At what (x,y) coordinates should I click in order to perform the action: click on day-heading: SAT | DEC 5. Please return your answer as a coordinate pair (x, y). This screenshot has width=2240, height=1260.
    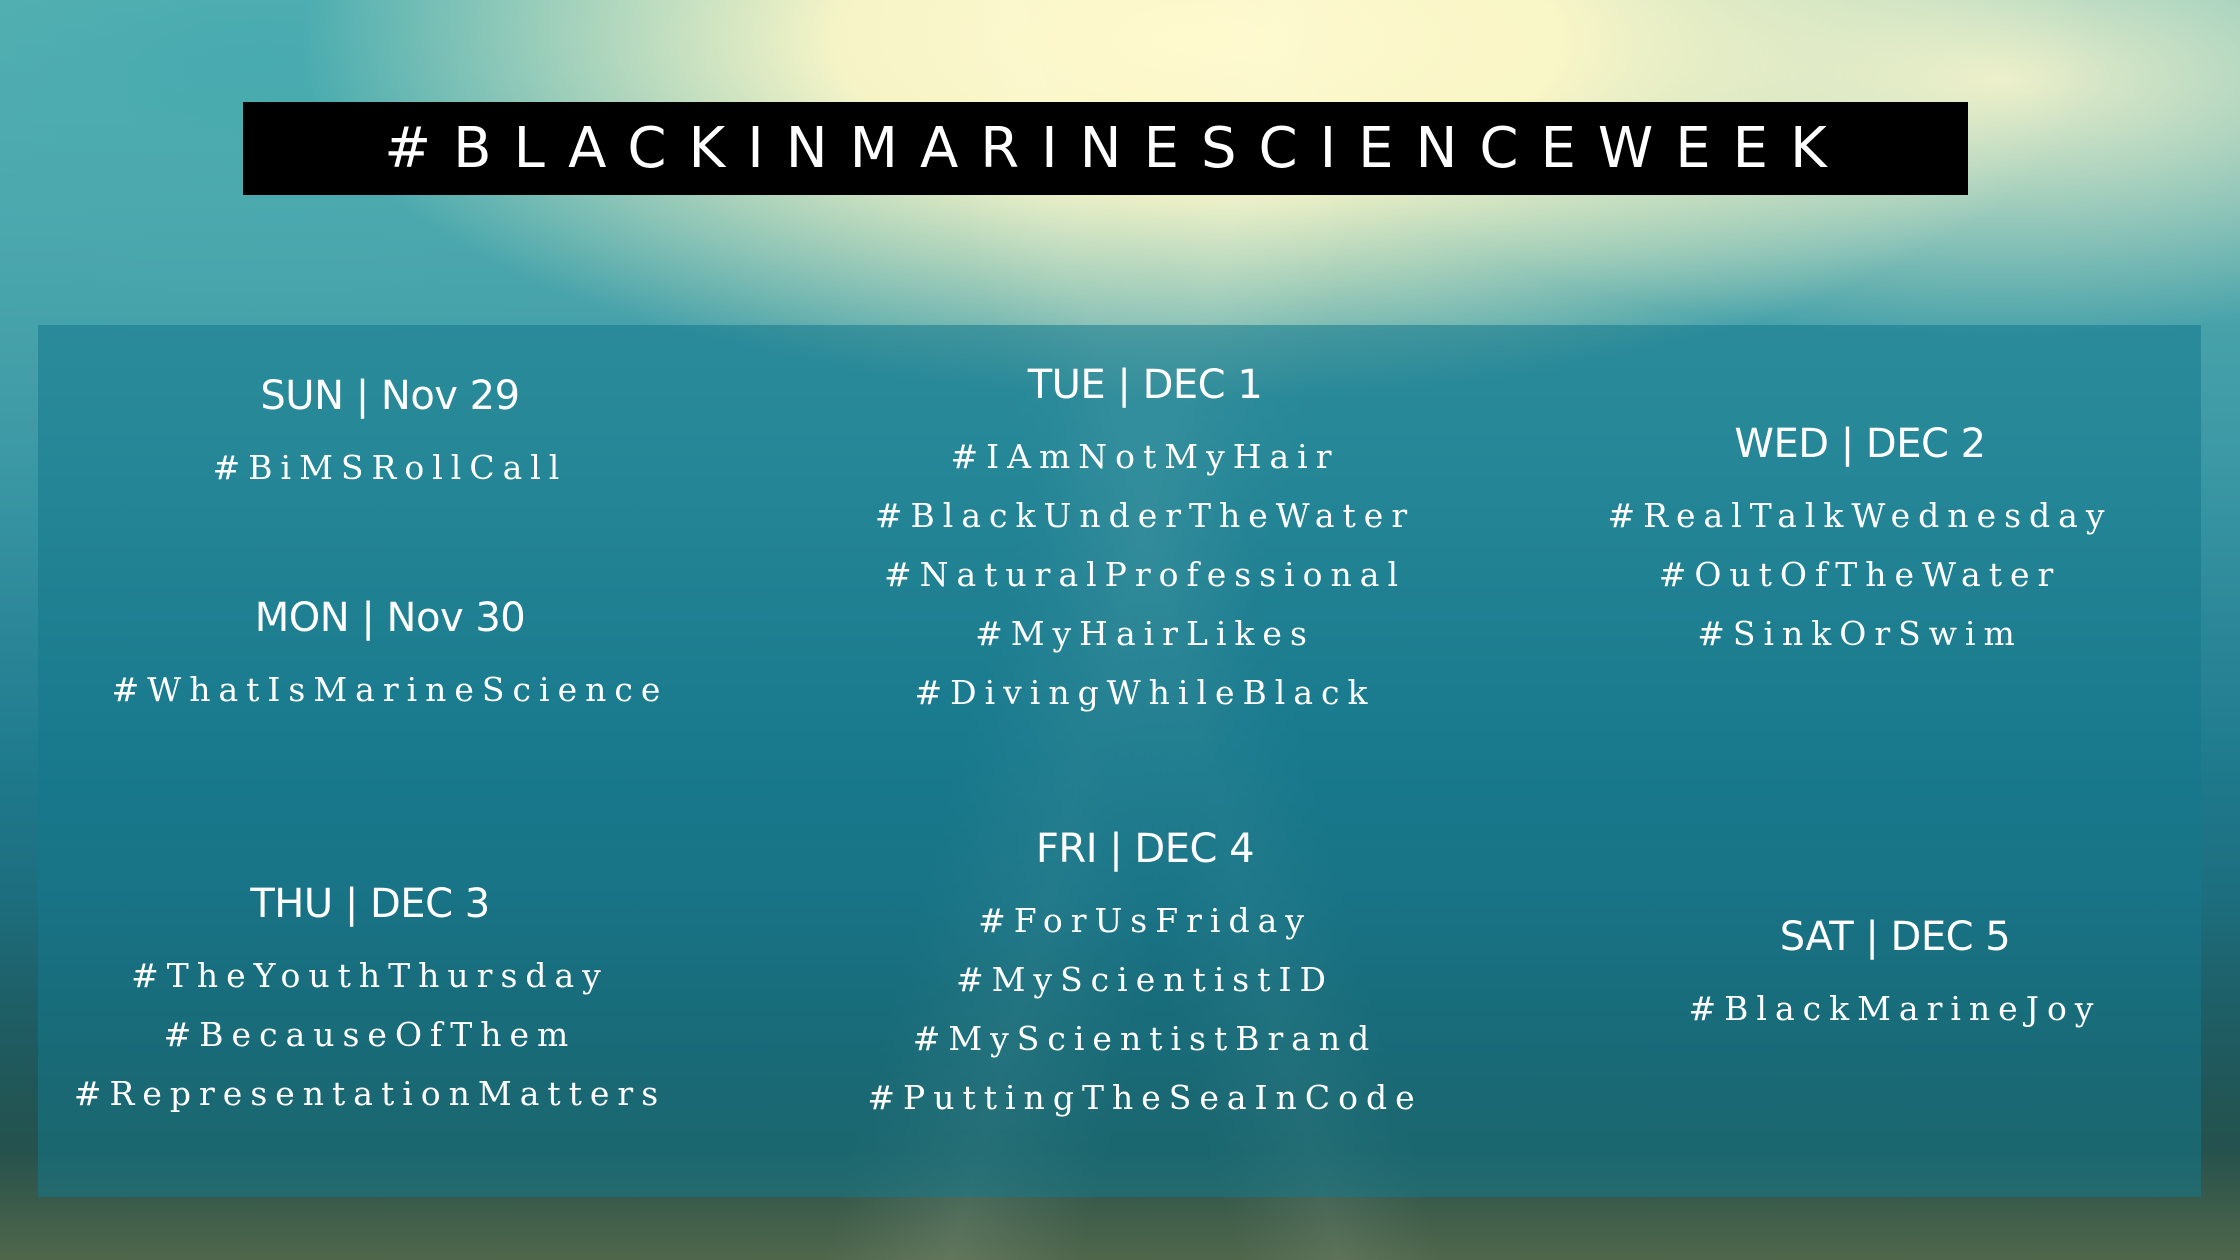
    Looking at the image, I should click on (1895, 937).